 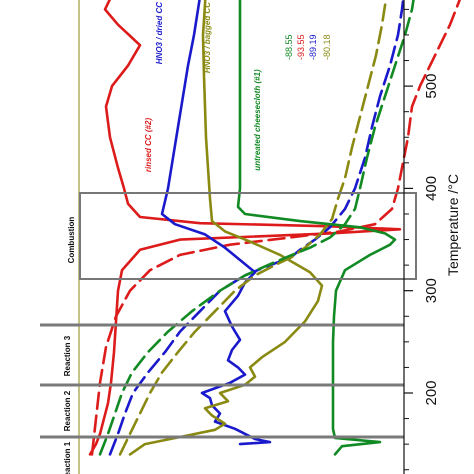 What do you see at coordinates (301, 47) in the screenshot?
I see `value-label-2: -93.55` at bounding box center [301, 47].